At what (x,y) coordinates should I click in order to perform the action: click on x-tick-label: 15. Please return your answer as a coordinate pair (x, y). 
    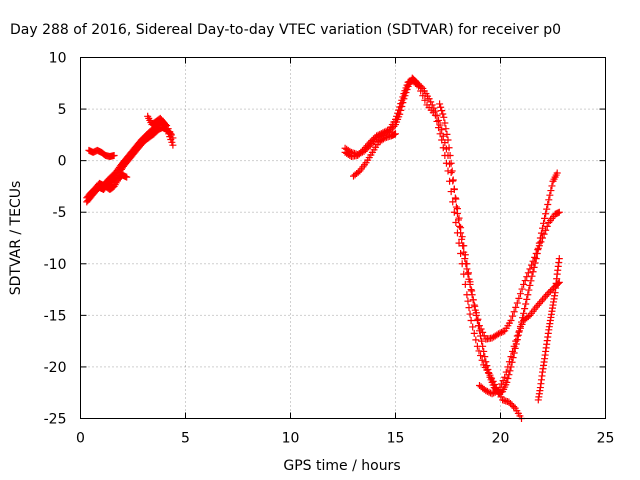
    Looking at the image, I should click on (396, 439).